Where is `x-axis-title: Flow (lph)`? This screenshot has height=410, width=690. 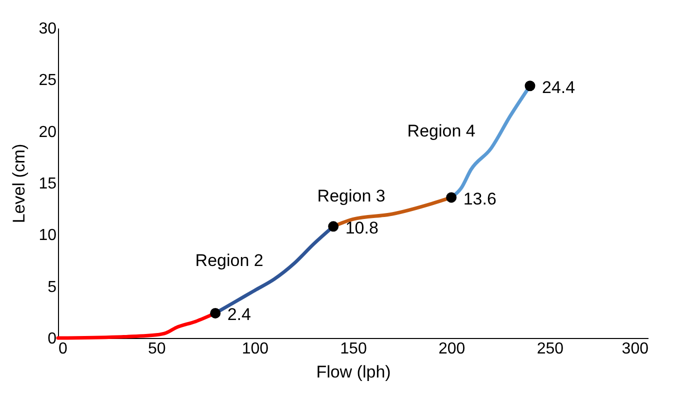 x-axis-title: Flow (lph) is located at coordinates (353, 372).